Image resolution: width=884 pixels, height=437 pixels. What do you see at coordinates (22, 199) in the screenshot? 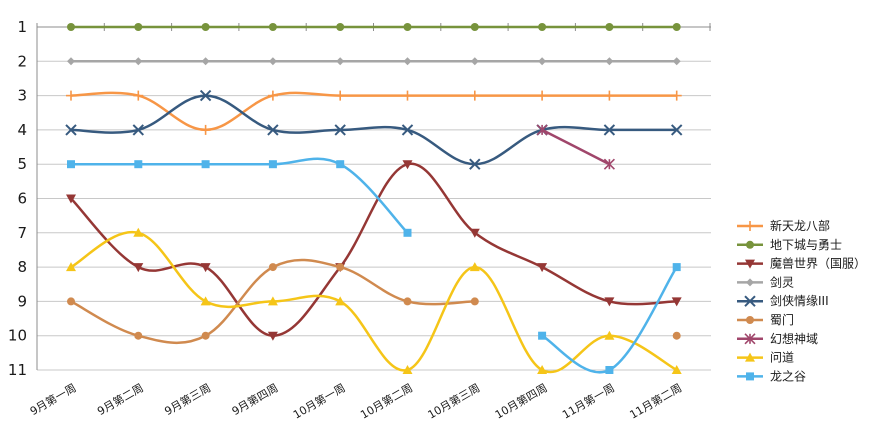
I see `y-tick-label: 6` at bounding box center [22, 199].